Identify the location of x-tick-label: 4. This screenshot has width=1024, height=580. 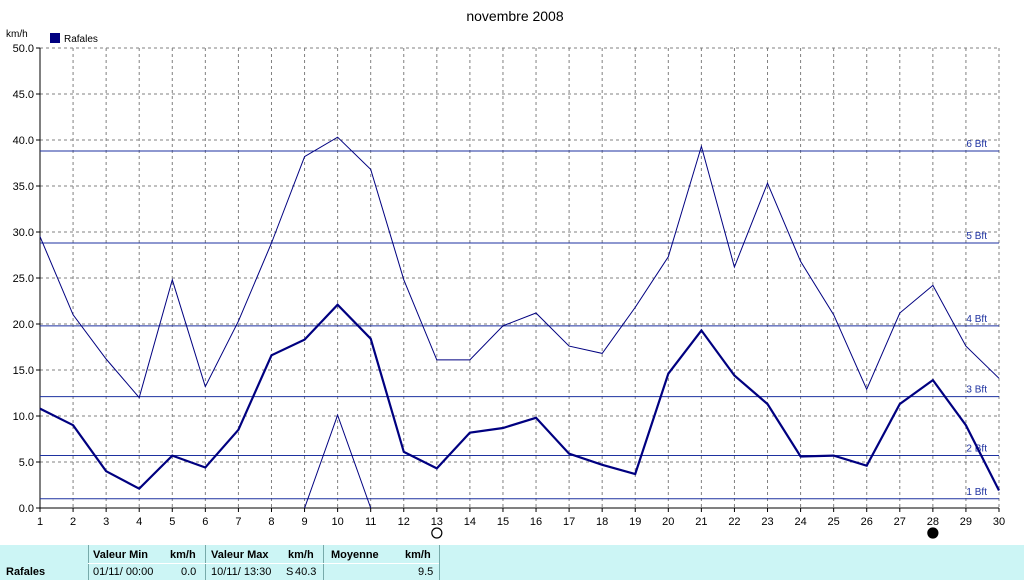
(139, 522).